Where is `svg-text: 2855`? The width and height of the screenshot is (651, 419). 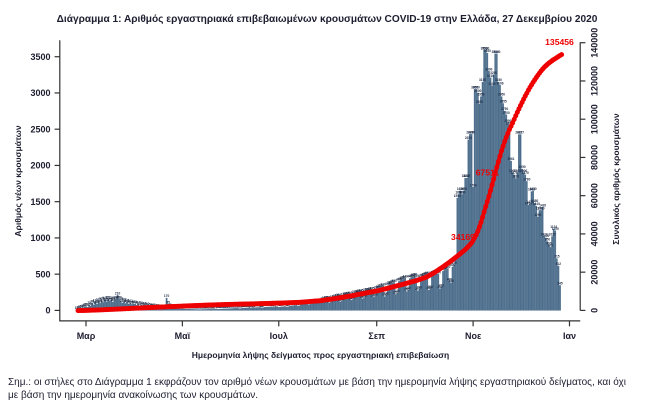
svg-text: 2855 is located at coordinates (503, 102).